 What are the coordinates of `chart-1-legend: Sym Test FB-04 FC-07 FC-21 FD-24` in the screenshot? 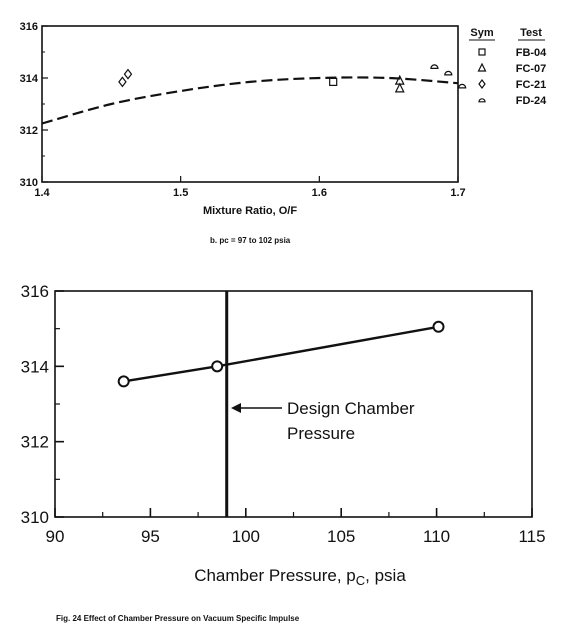 It's located at (508, 67).